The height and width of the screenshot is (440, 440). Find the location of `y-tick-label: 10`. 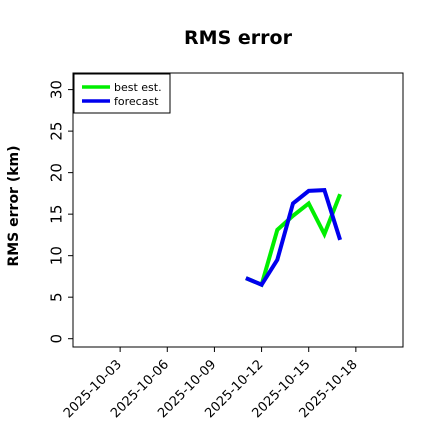

y-tick-label: 10 is located at coordinates (56, 255).